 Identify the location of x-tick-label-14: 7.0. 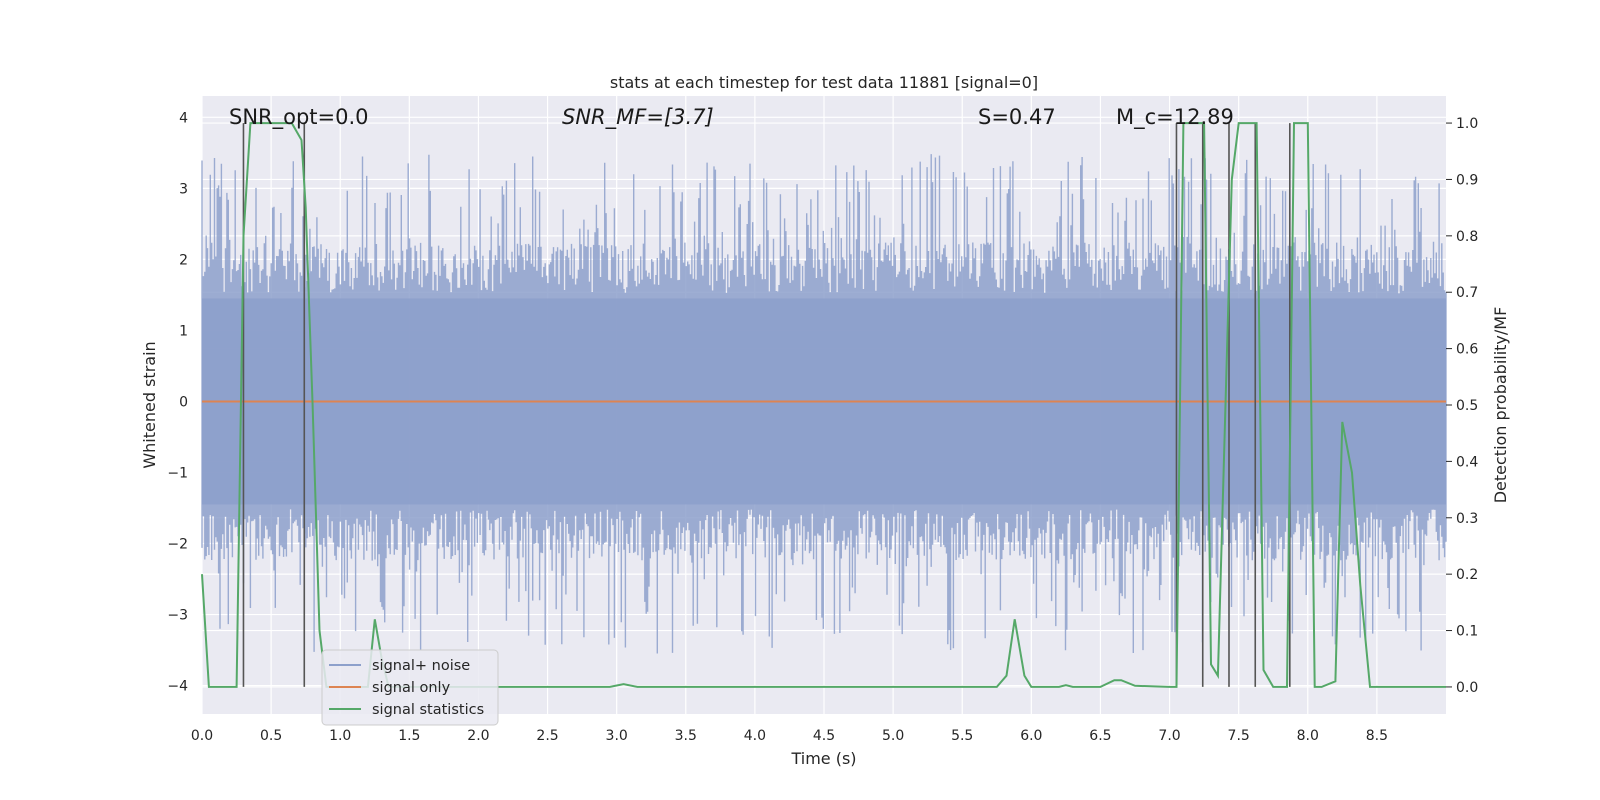
(1169, 736).